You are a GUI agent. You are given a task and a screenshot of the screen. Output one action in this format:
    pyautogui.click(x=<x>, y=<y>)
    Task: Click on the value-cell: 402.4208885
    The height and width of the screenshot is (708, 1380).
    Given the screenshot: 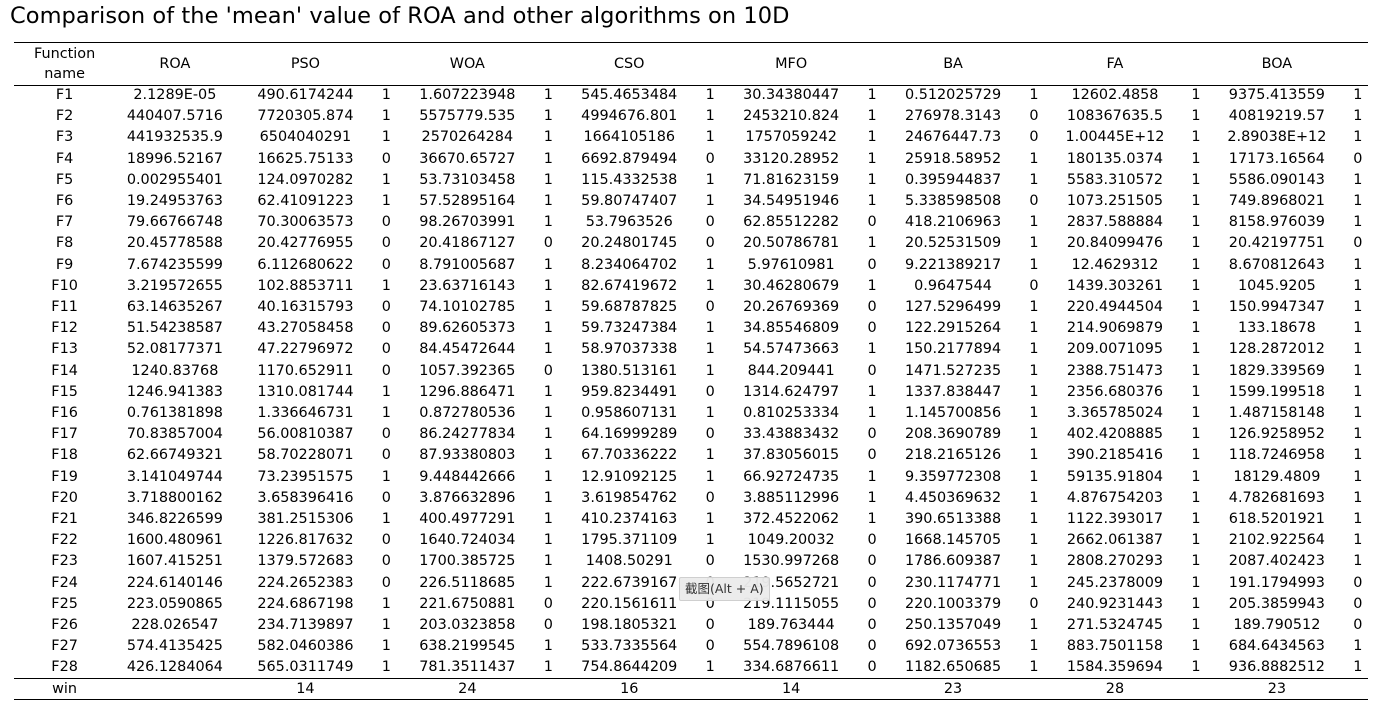 What is the action you would take?
    pyautogui.click(x=1115, y=434)
    